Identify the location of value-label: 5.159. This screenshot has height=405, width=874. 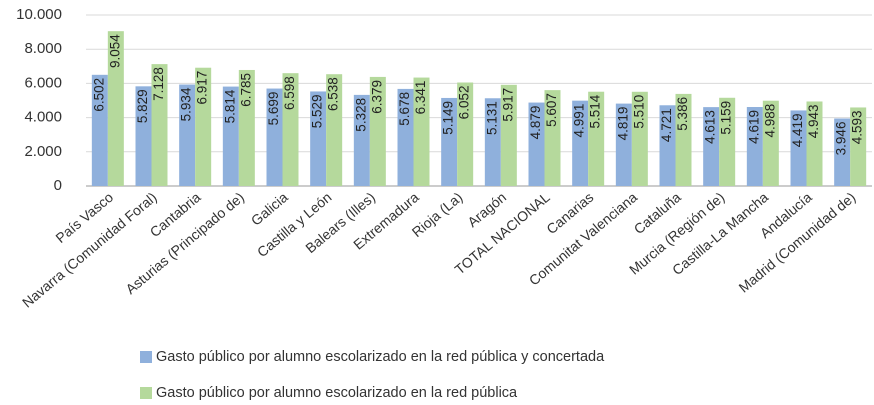
(726, 118).